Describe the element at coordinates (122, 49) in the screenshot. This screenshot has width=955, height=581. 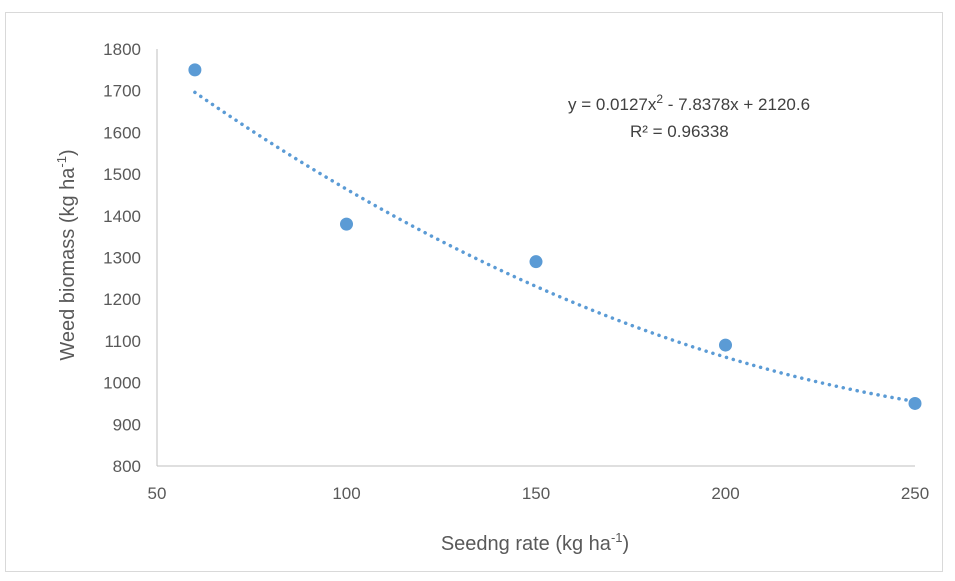
I see `y-tick-label: 1800` at that location.